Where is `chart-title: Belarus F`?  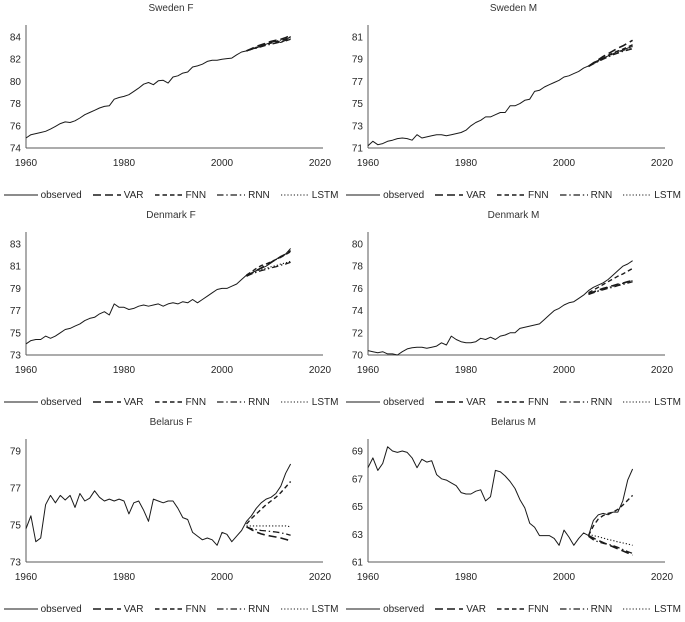
chart-title: Belarus F is located at coordinates (171, 422).